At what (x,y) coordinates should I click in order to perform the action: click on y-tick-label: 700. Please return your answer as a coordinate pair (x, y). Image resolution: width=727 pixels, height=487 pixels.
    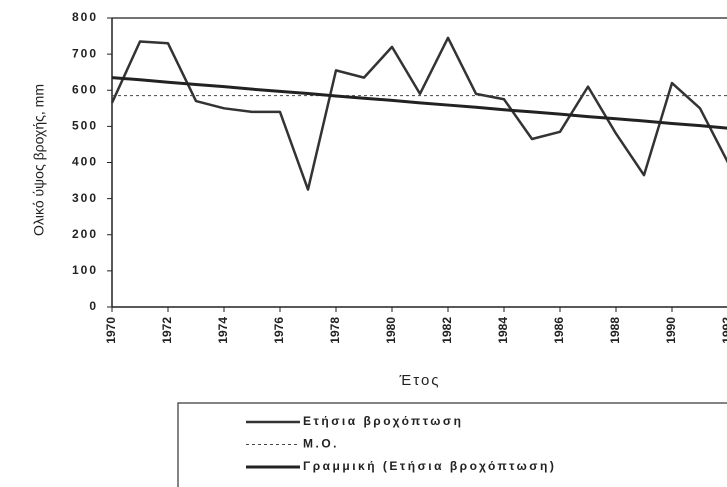
    Looking at the image, I should click on (85, 53).